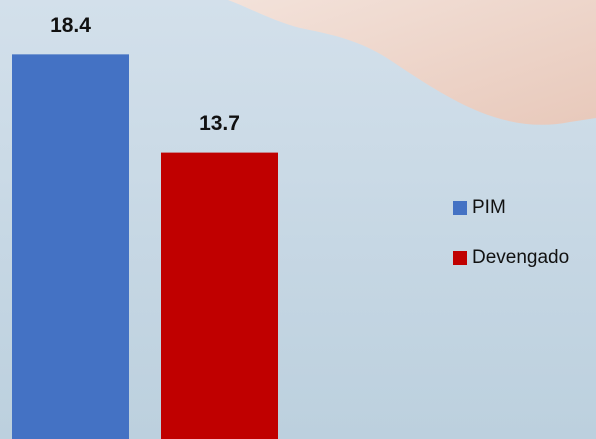 This screenshot has width=596, height=439. Describe the element at coordinates (520, 257) in the screenshot. I see `legend-label: Devengado` at that location.